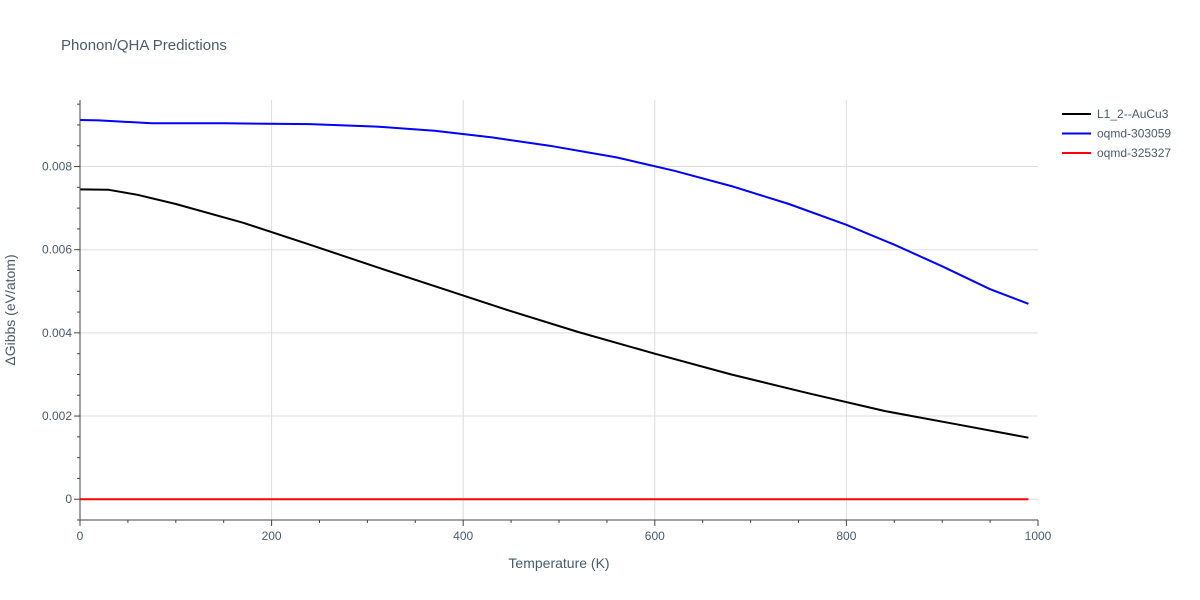 The height and width of the screenshot is (600, 1200). Describe the element at coordinates (1038, 536) in the screenshot. I see `x-tick-label: 1000` at that location.